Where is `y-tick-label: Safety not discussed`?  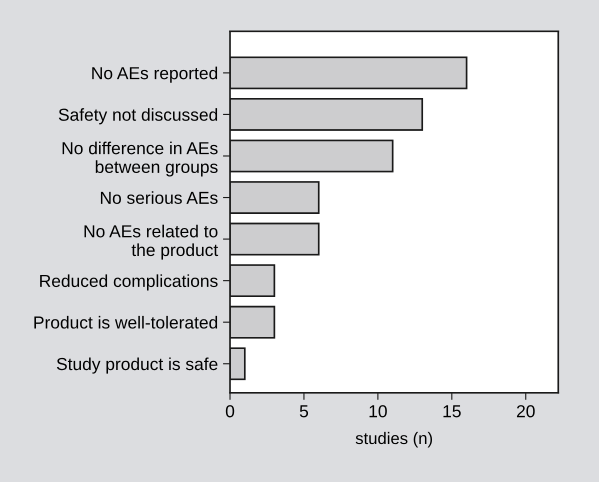
y-tick-label: Safety not discussed is located at coordinates (138, 116).